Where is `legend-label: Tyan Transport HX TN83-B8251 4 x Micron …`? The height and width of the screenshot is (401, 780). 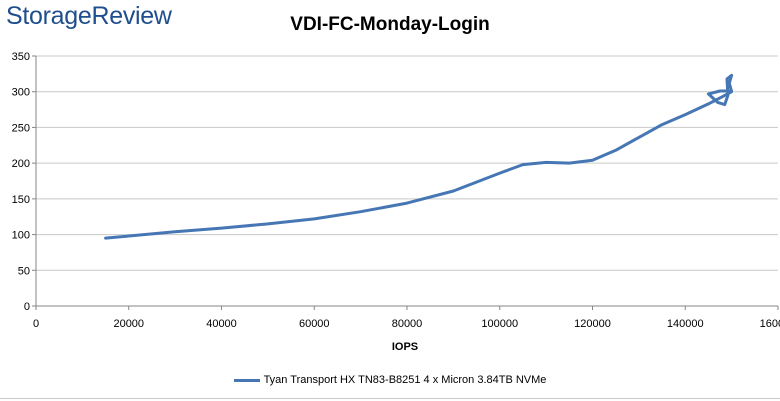
legend-label: Tyan Transport HX TN83-B8251 4 x Micron … is located at coordinates (405, 380).